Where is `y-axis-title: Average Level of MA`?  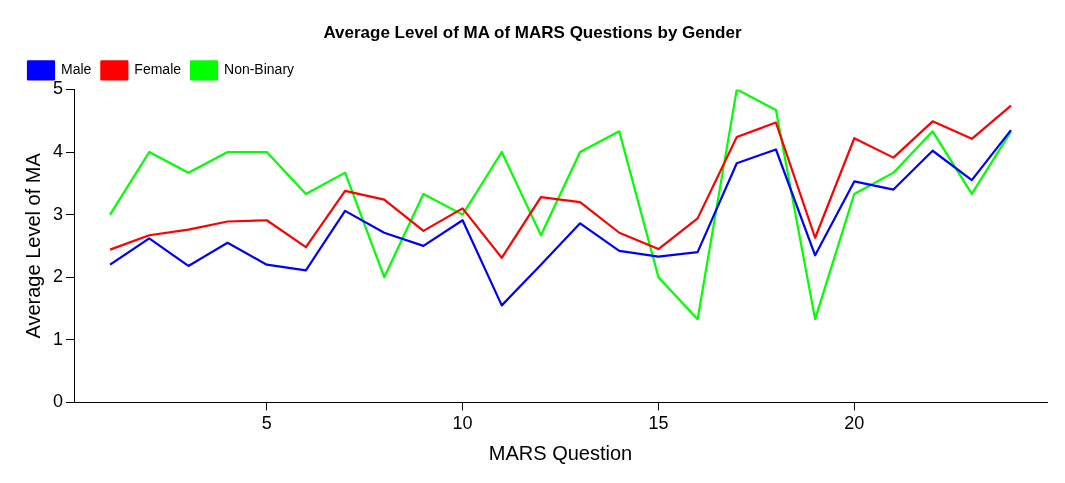 y-axis-title: Average Level of MA is located at coordinates (32, 245).